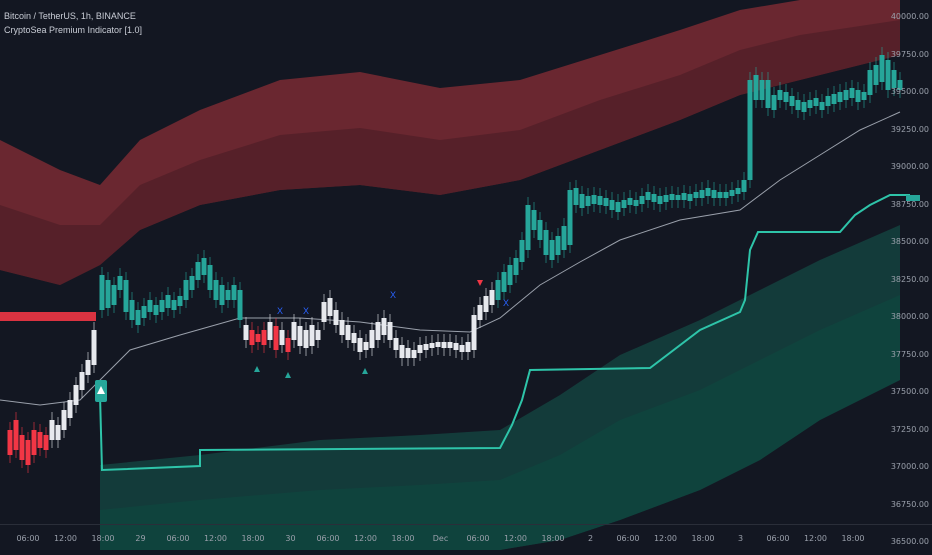 This screenshot has width=932, height=555. Describe the element at coordinates (70, 16) in the screenshot. I see `symbol-title: Bitcoin / TetherUS, 1h, BINANCE` at that location.